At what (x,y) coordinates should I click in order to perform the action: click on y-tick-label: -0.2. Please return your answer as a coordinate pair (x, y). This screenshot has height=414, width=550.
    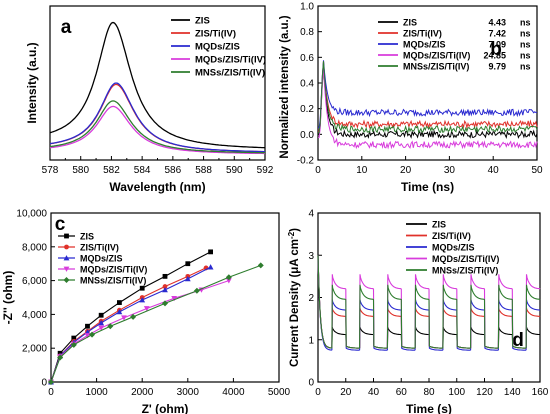
    Looking at the image, I should click on (306, 161).